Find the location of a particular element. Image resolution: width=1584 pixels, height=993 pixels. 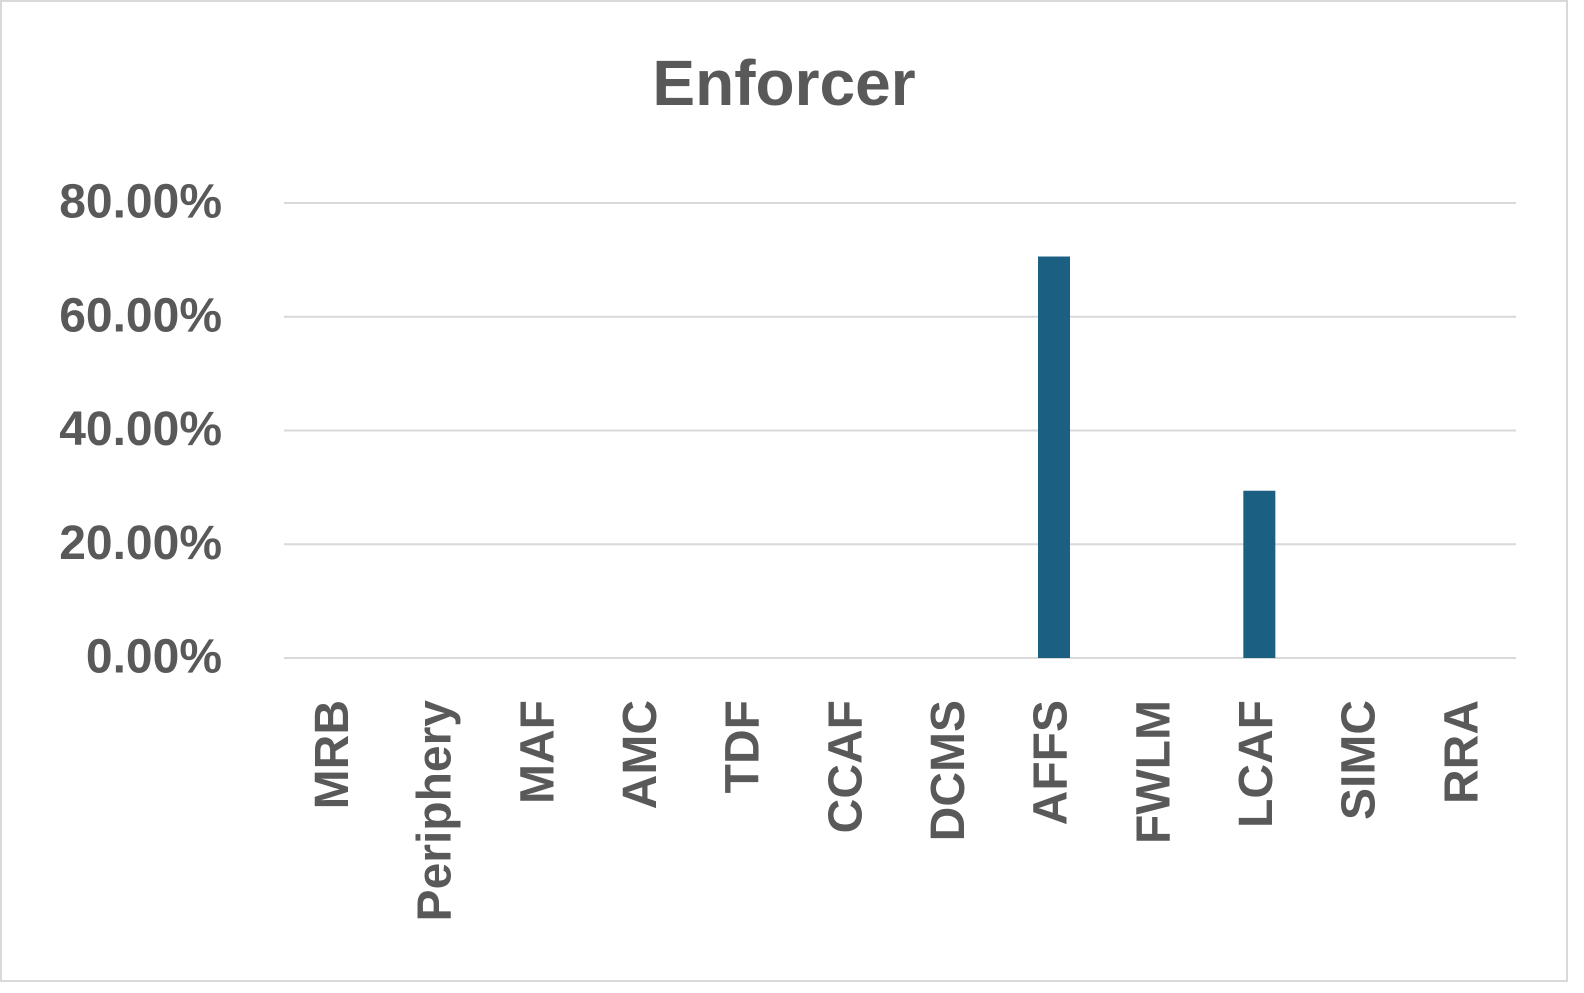

x-tick-label: FWLM is located at coordinates (1153, 772).